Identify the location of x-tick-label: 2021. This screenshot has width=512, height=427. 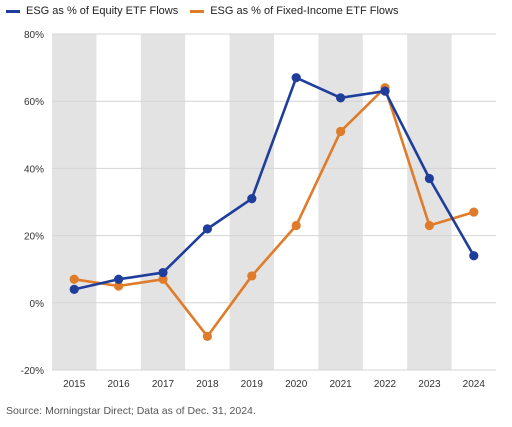
(340, 384).